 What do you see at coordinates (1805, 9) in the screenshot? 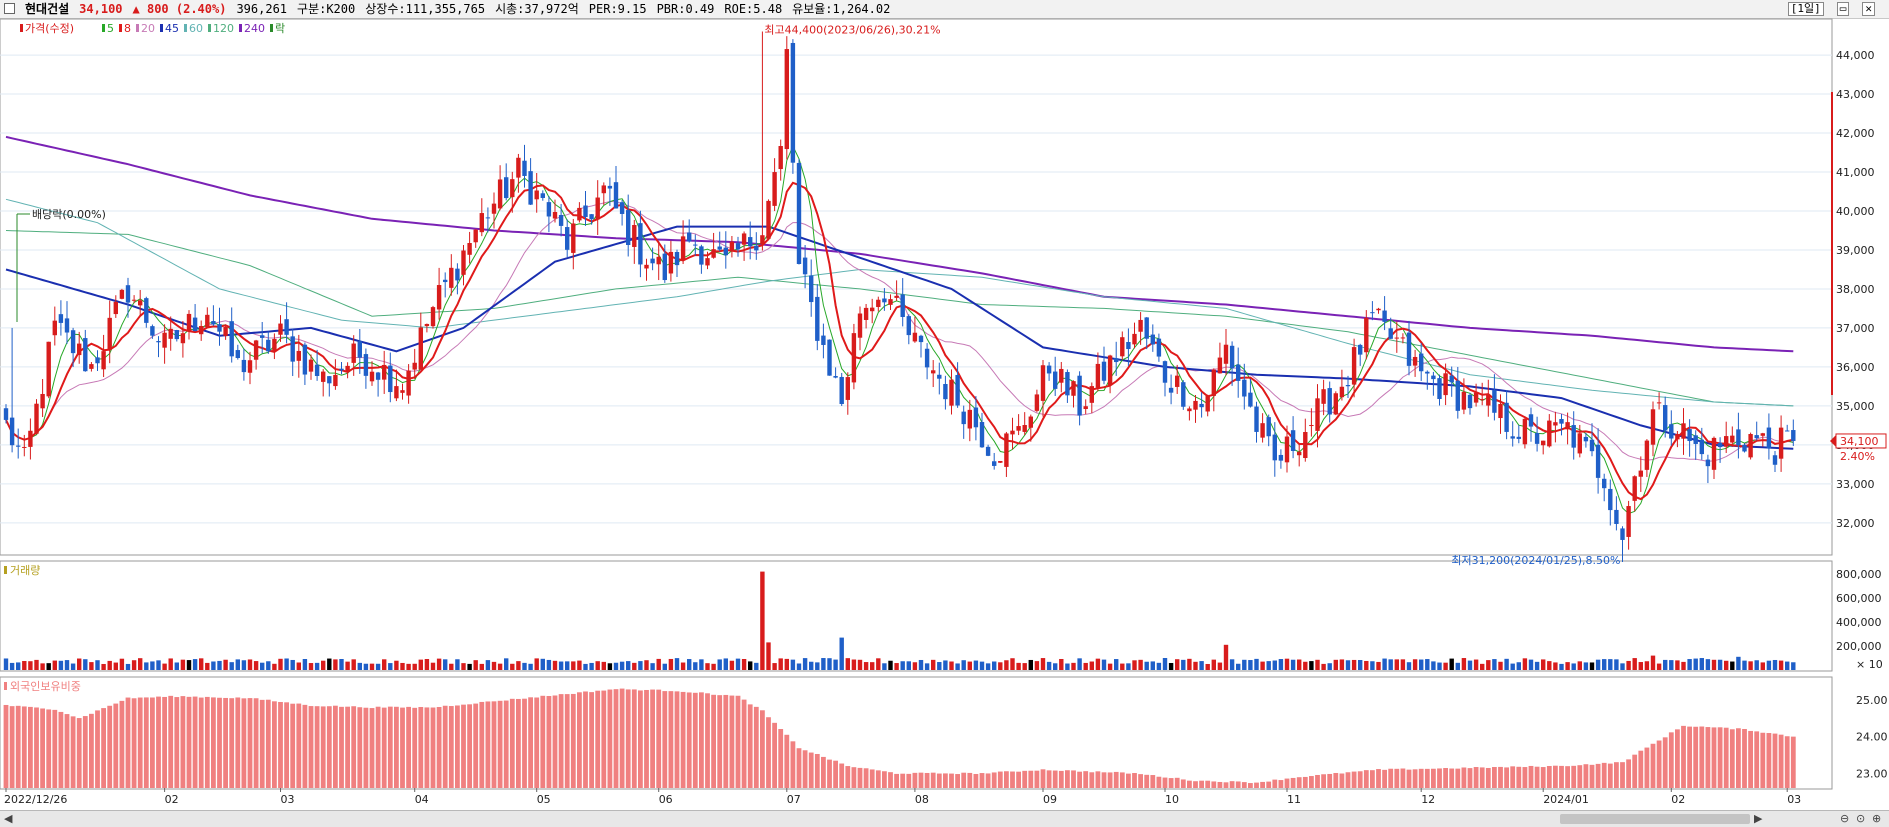
I see `period-selector: [1일]` at bounding box center [1805, 9].